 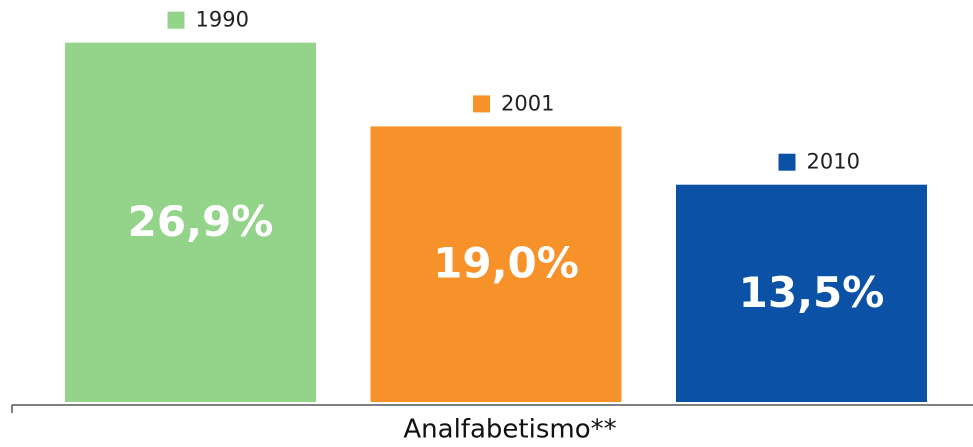 I want to click on value-label: 13,5%, so click(x=812, y=292).